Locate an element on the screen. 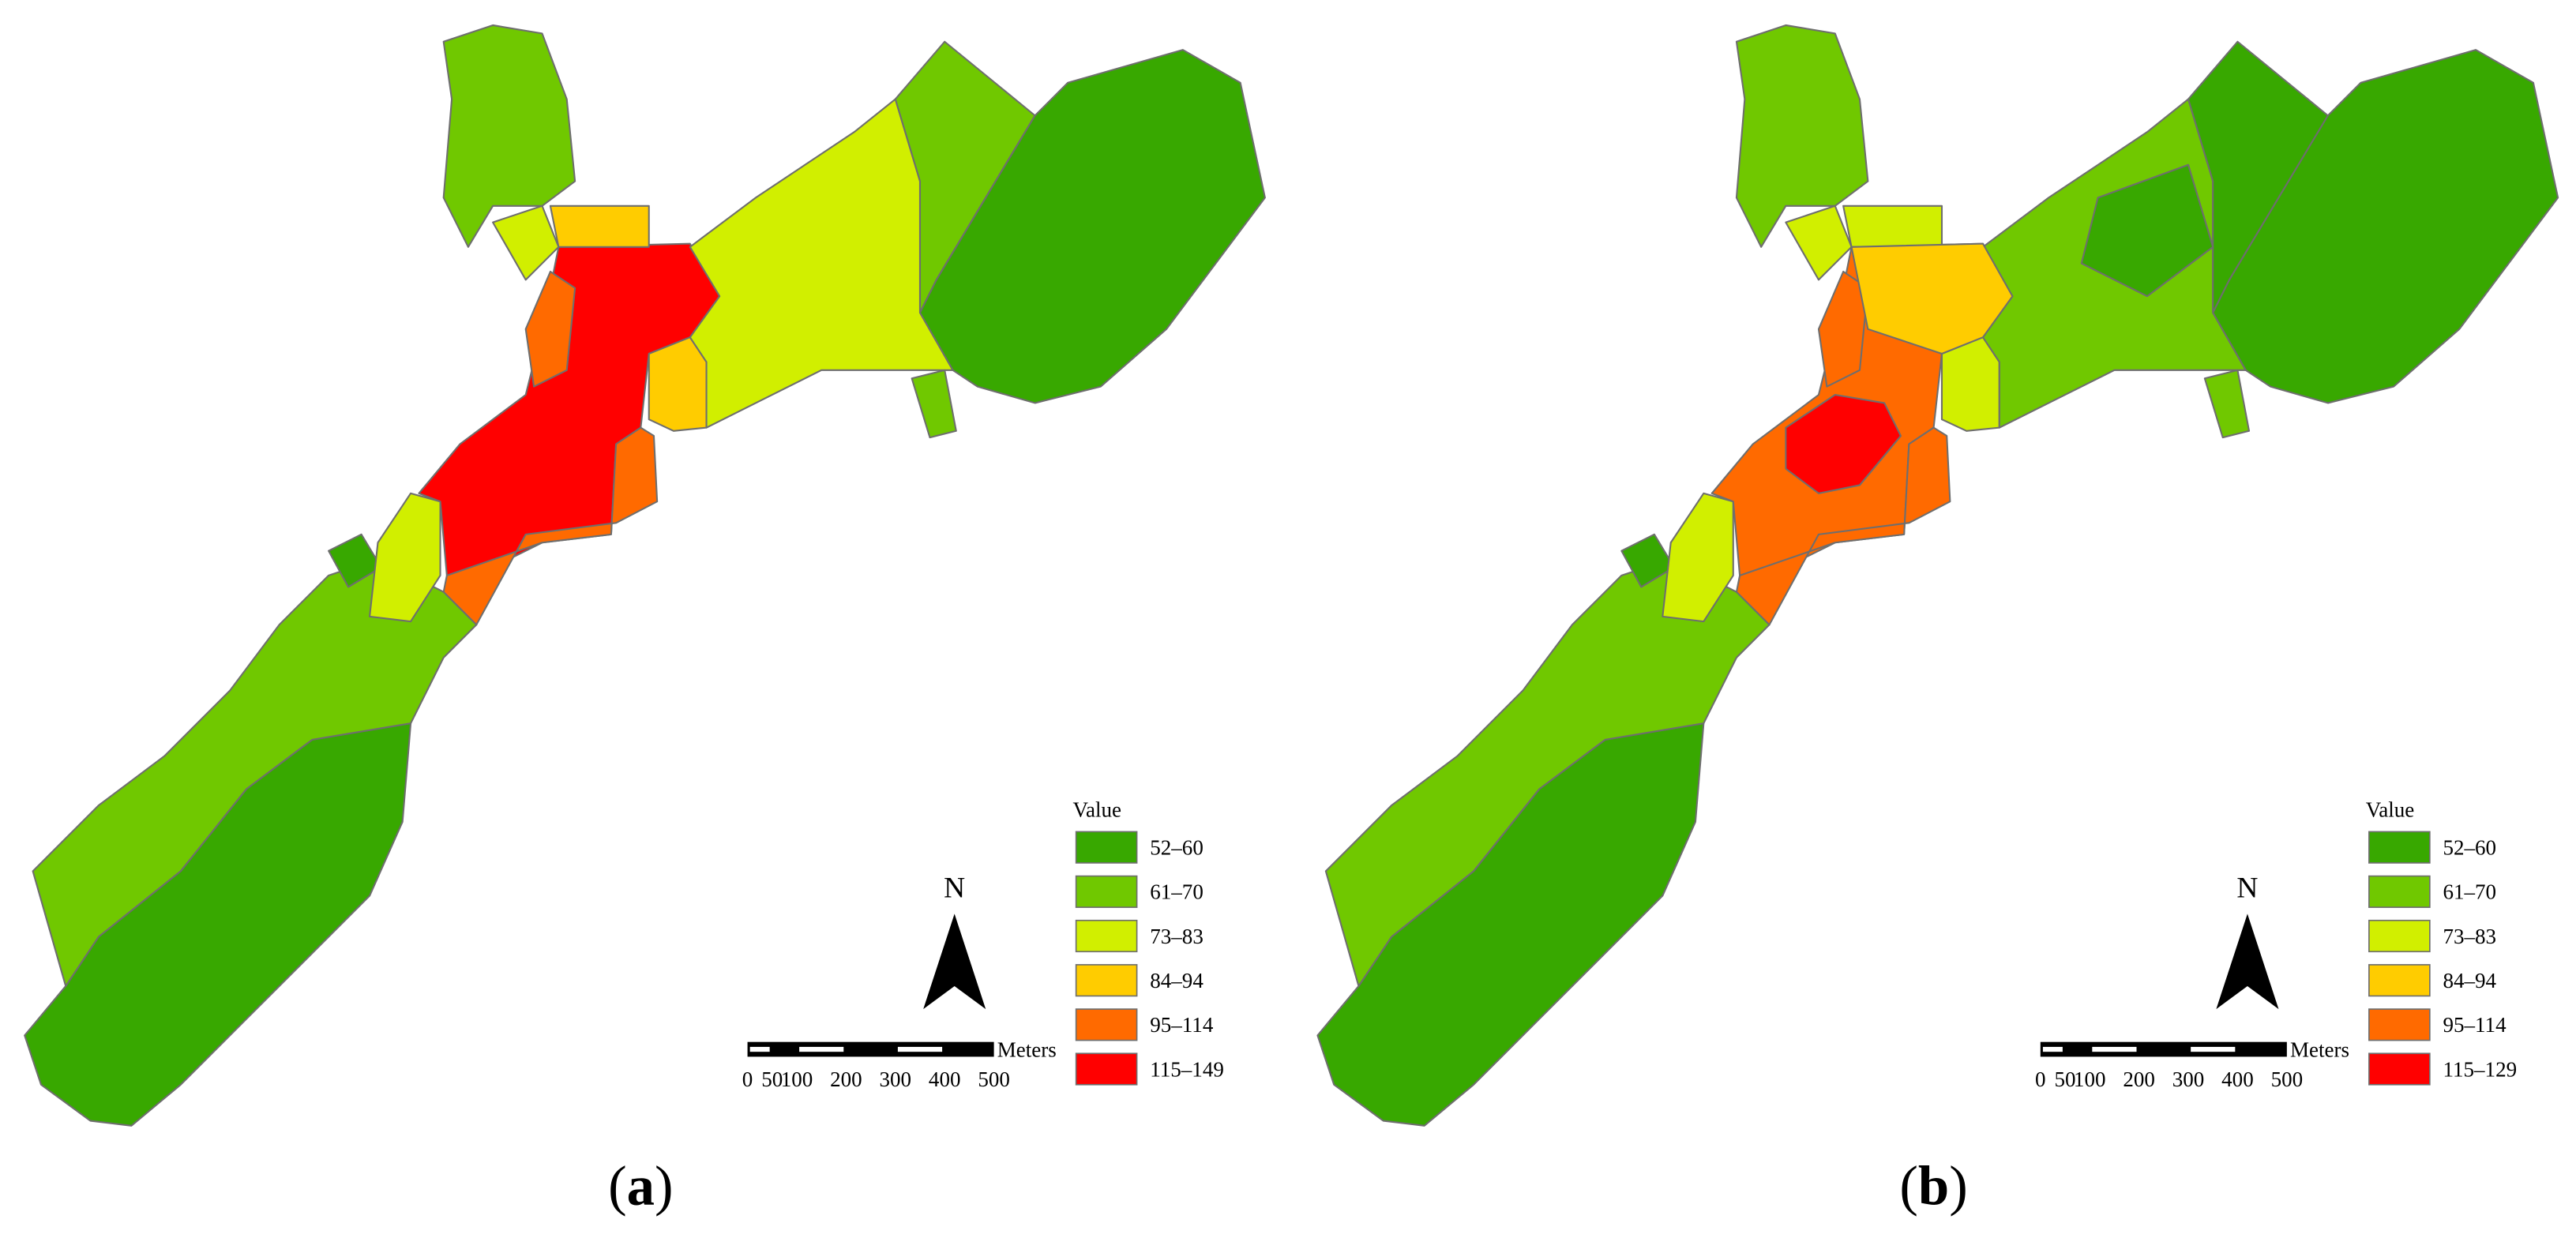 The image size is (2576, 1238). caption: (b) is located at coordinates (1933, 1186).